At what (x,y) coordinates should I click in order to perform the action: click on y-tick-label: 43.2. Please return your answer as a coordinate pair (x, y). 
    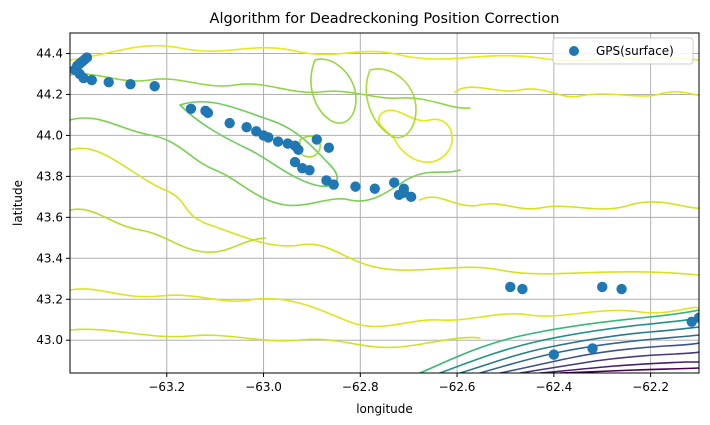
    Looking at the image, I should click on (49, 299).